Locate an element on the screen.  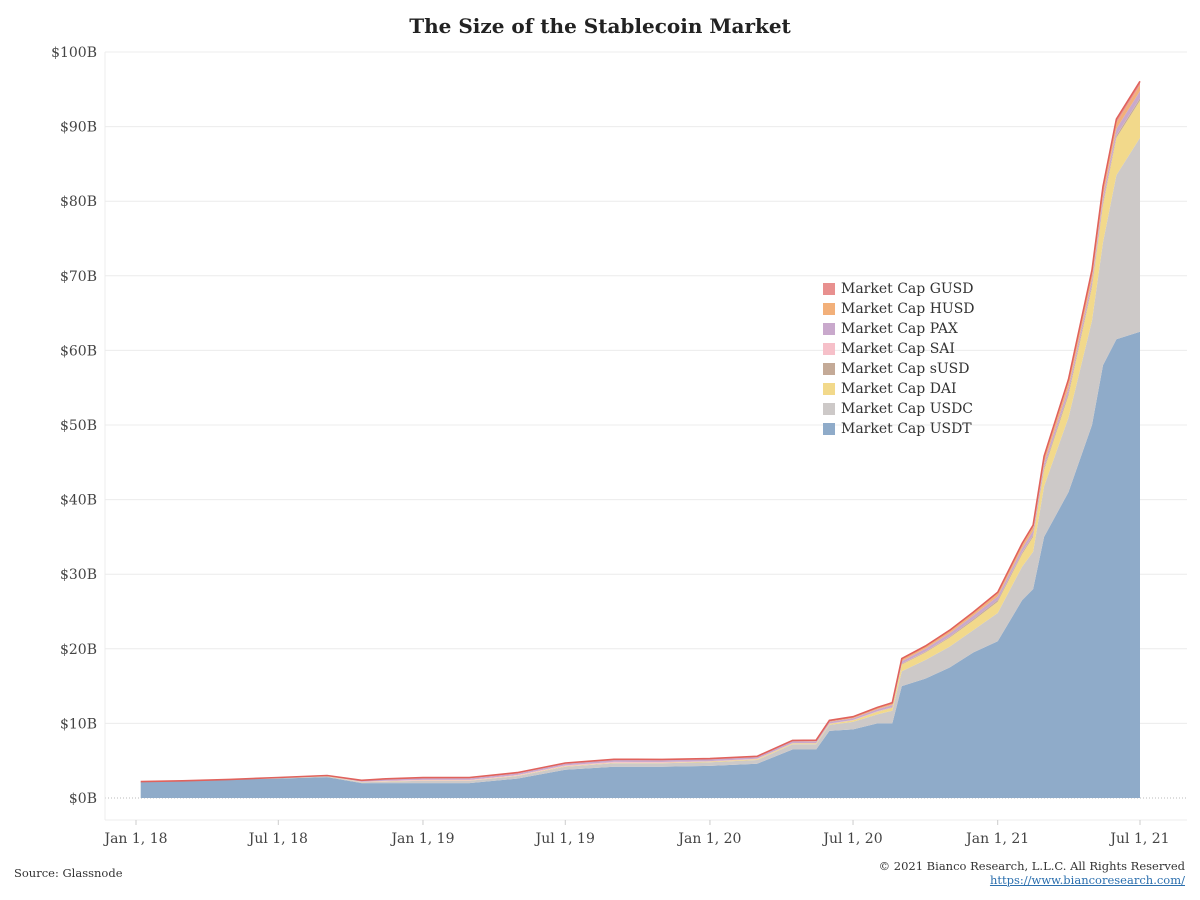
legend-label-usdt: Market Cap USDT is located at coordinates (906, 429).